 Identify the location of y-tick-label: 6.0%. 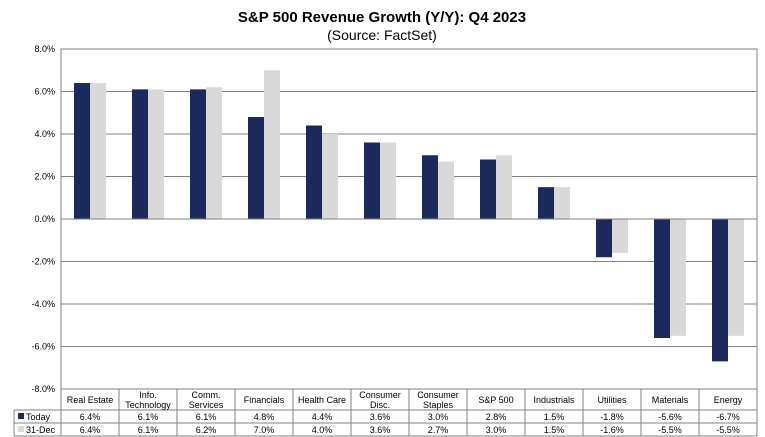
(44, 92).